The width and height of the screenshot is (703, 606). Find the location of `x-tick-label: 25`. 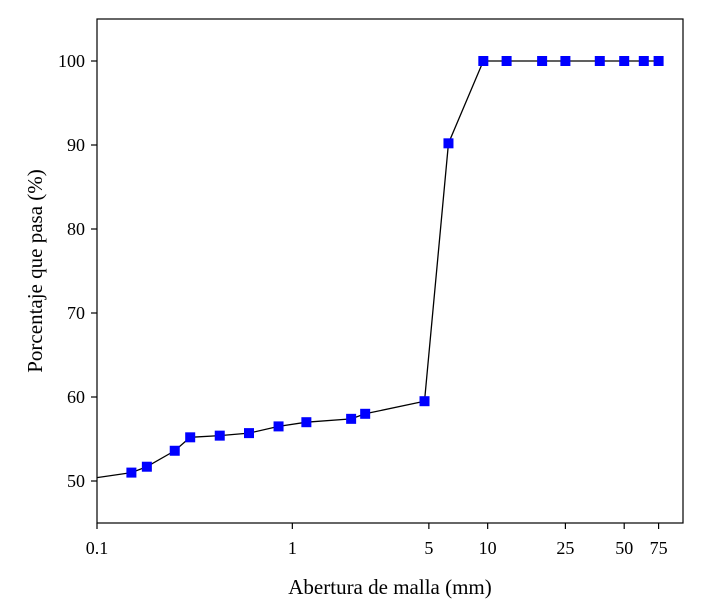

x-tick-label: 25 is located at coordinates (565, 548).